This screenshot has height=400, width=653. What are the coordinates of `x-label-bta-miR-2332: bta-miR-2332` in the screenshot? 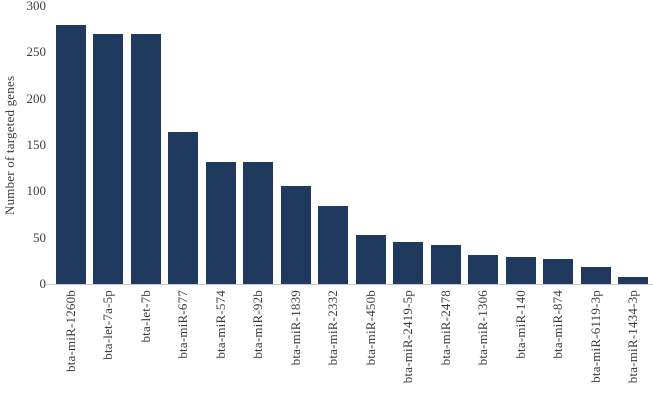 It's located at (333, 328).